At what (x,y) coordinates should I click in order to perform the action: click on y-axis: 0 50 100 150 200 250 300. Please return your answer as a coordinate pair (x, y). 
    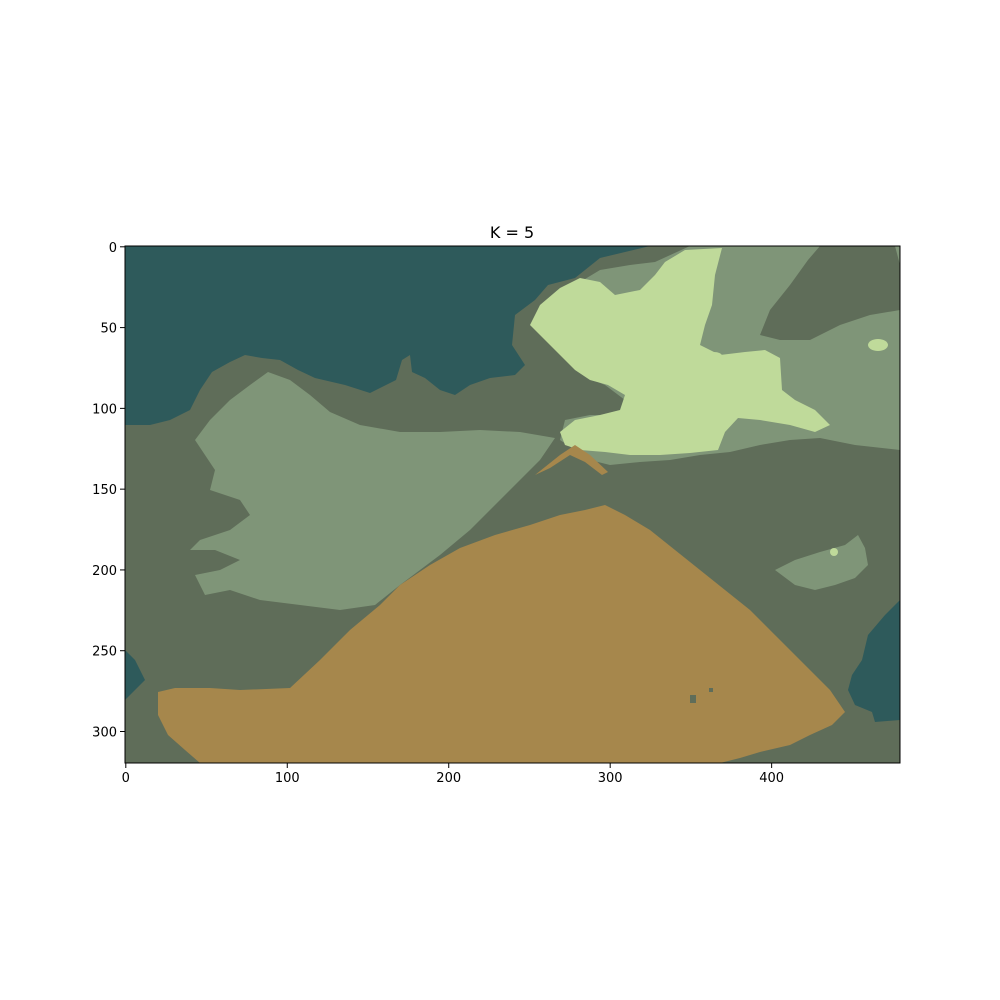
    Looking at the image, I should click on (108, 490).